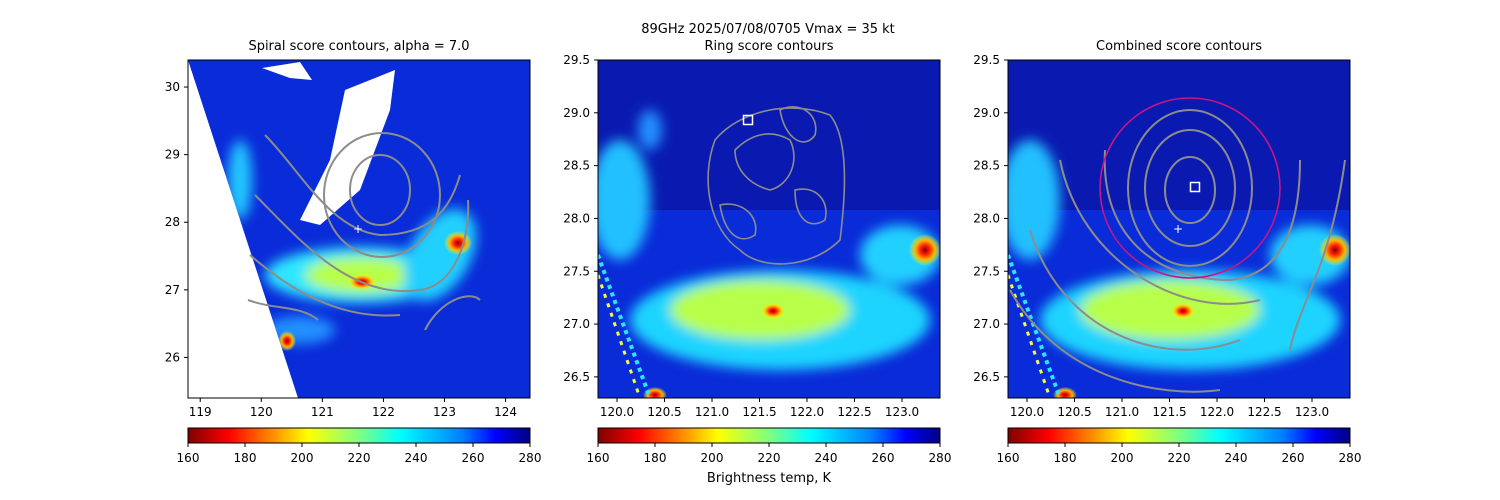  I want to click on panel2-square-marker, so click(748, 120).